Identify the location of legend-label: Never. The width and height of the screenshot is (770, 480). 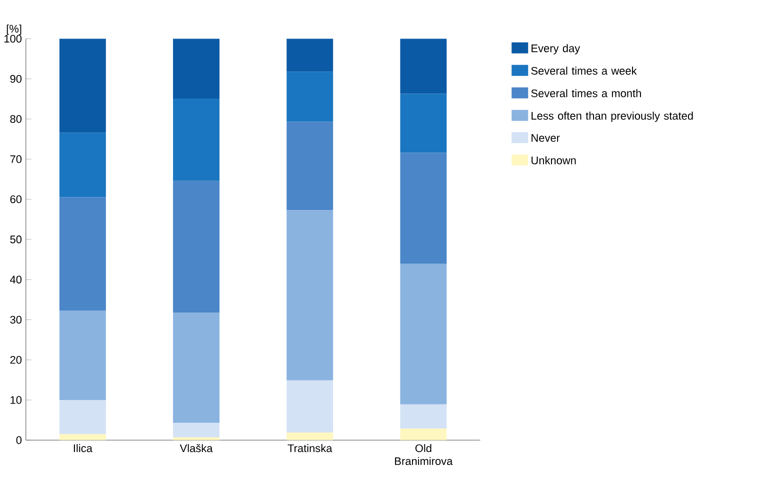
(546, 138).